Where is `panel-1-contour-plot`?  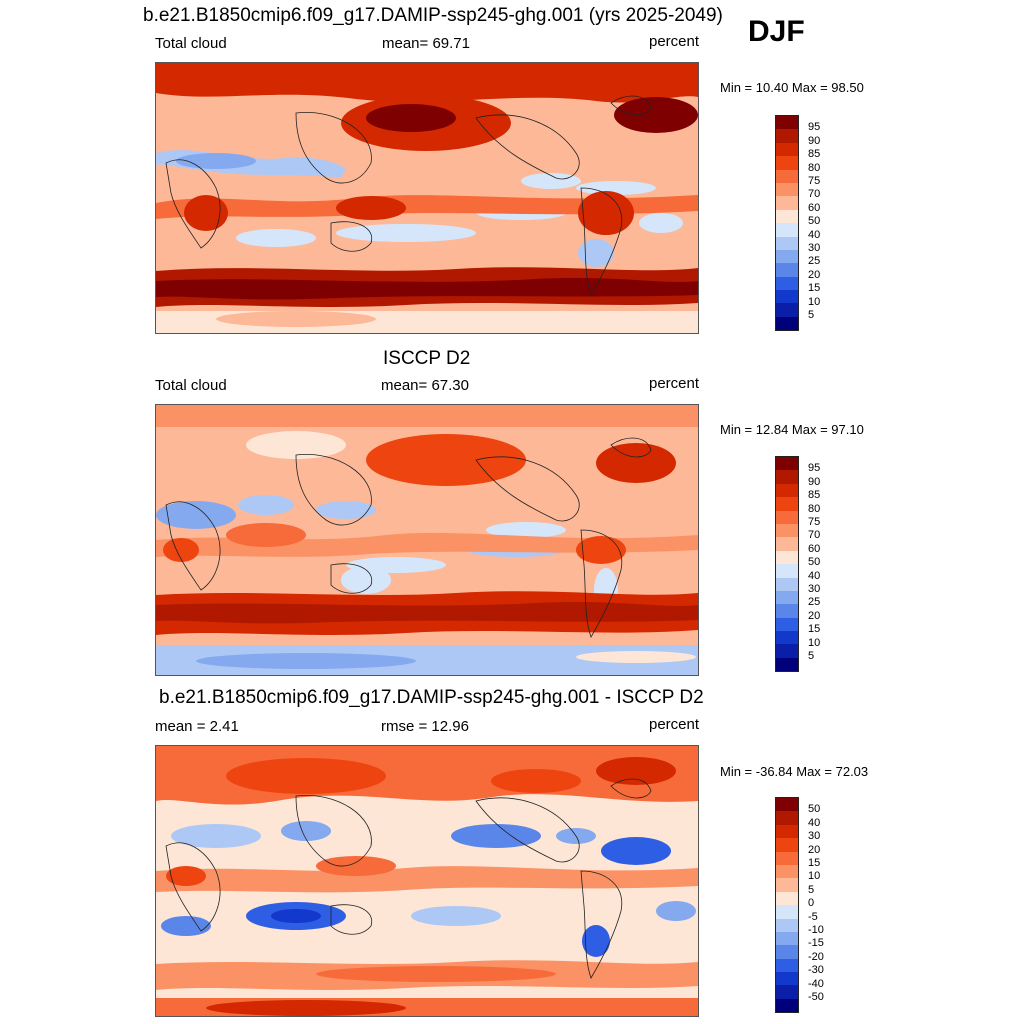 panel-1-contour-plot is located at coordinates (427, 198).